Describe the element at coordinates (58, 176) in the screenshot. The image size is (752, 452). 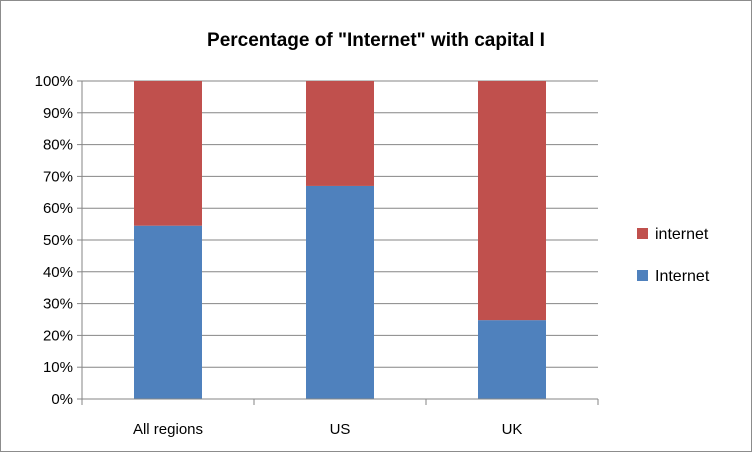
I see `y-tick-label: 70%` at that location.